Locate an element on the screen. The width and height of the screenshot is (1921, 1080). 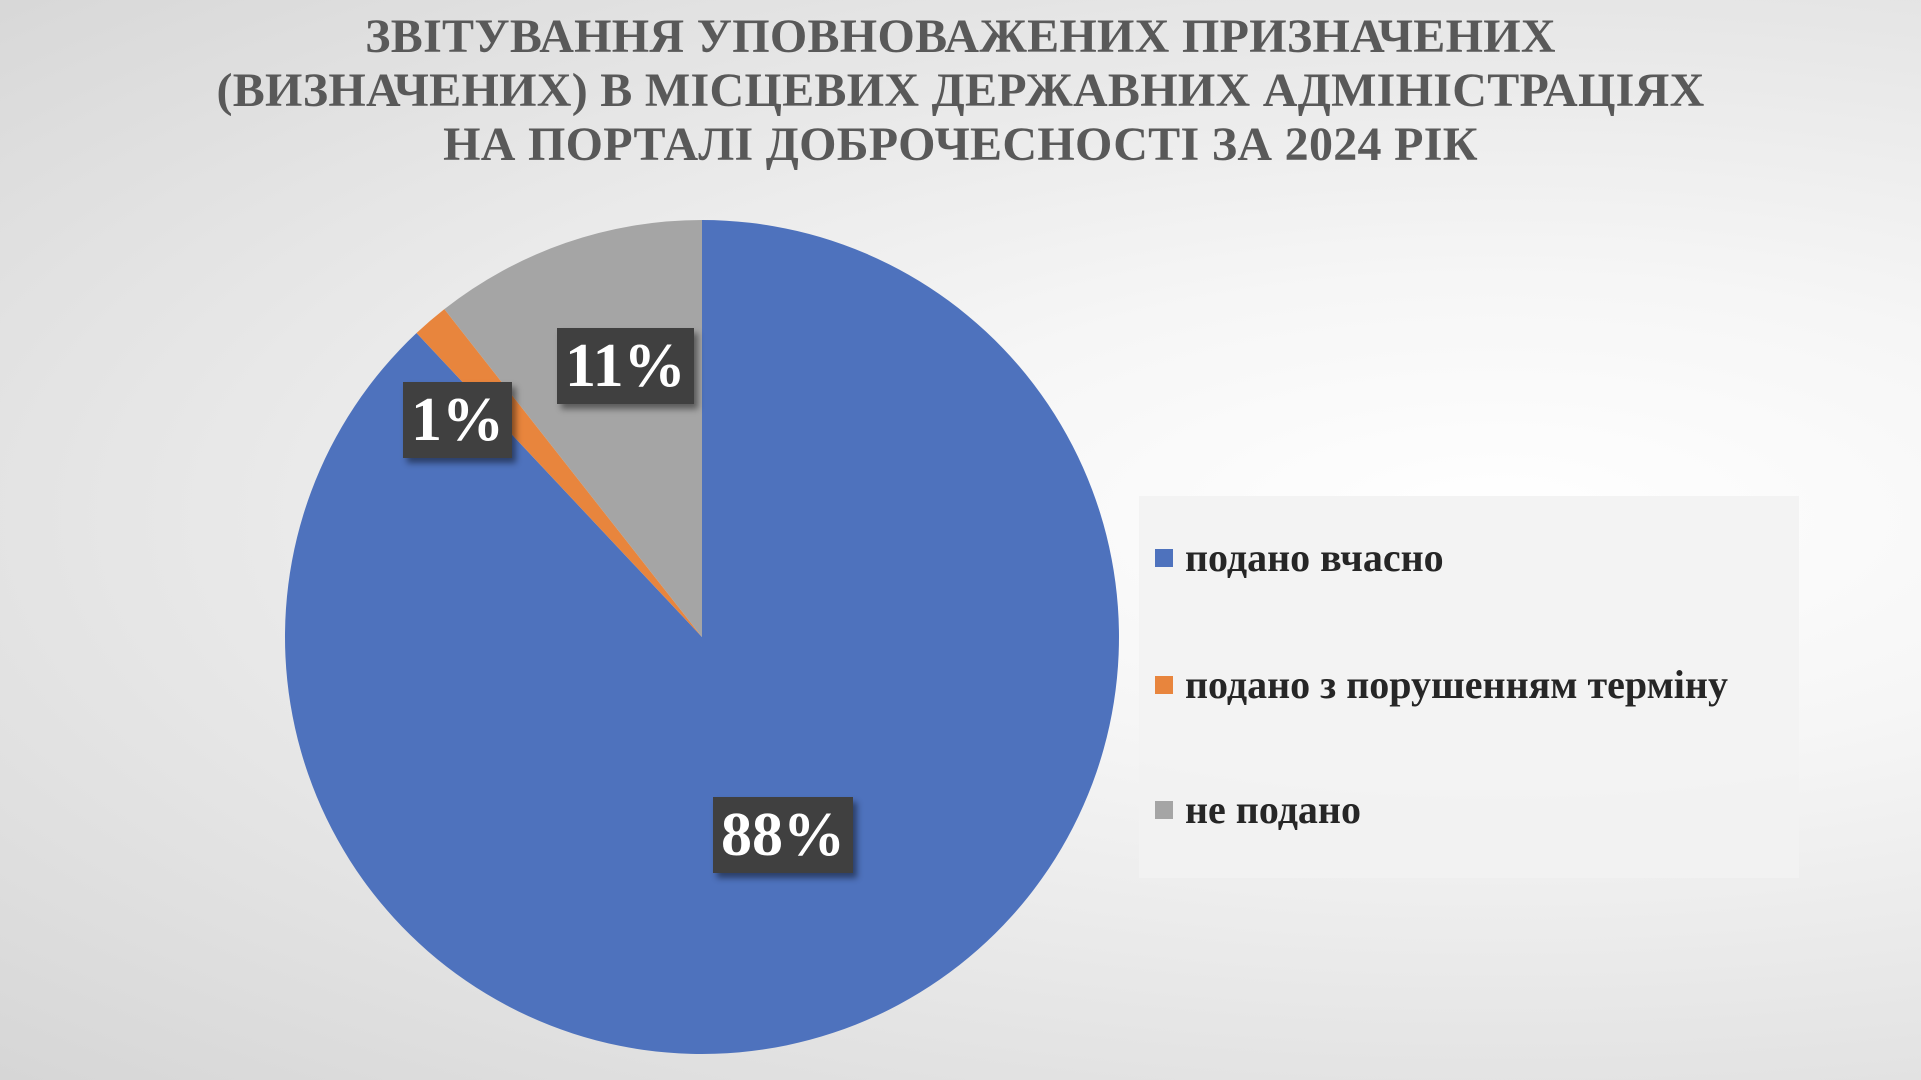
chart-title-line-3: НА ПОРТАЛІ ДОБРОЧЕСНОСТІ ЗА 2024 РІК is located at coordinates (960, 144).